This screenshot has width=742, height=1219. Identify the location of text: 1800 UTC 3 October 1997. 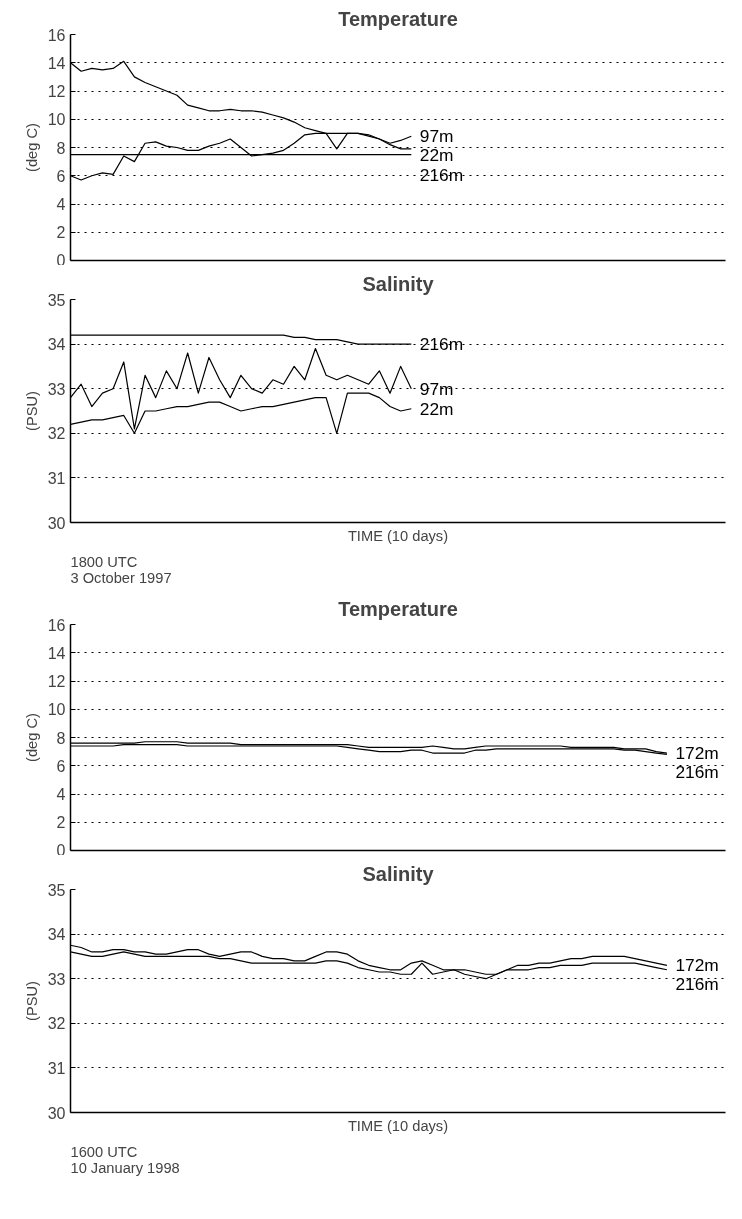
(121, 569).